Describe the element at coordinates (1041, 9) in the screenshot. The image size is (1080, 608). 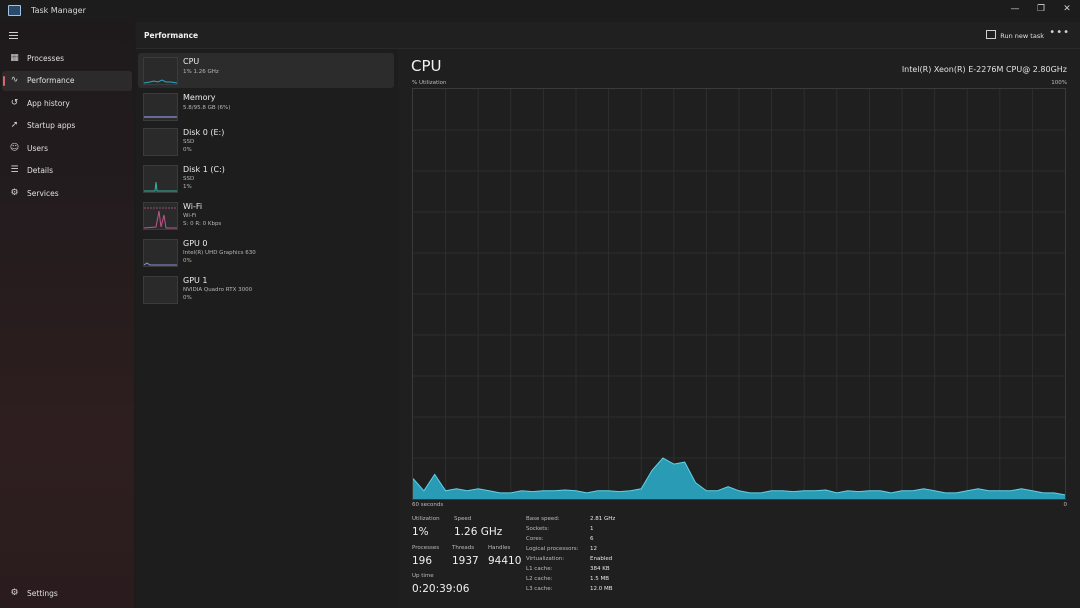
I see `maximize-button: ❐` at that location.